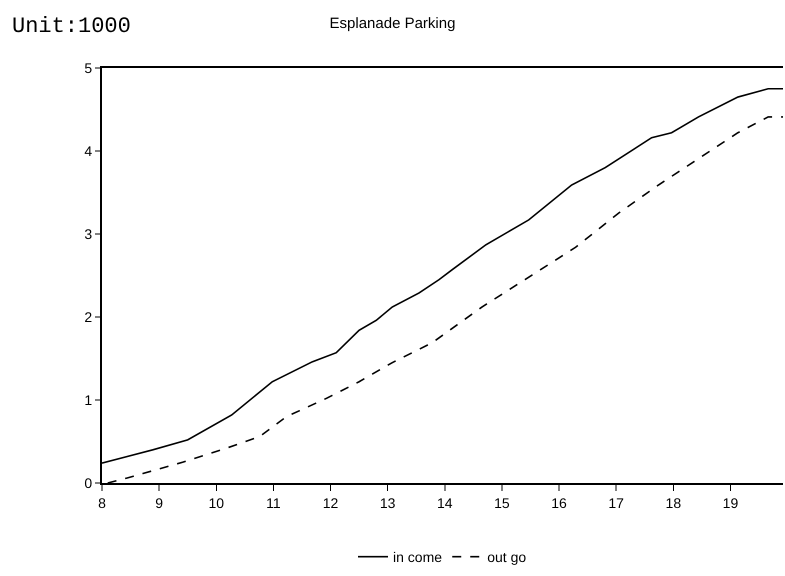 The height and width of the screenshot is (576, 785). What do you see at coordinates (388, 502) in the screenshot?
I see `x-tick-label: 13` at bounding box center [388, 502].